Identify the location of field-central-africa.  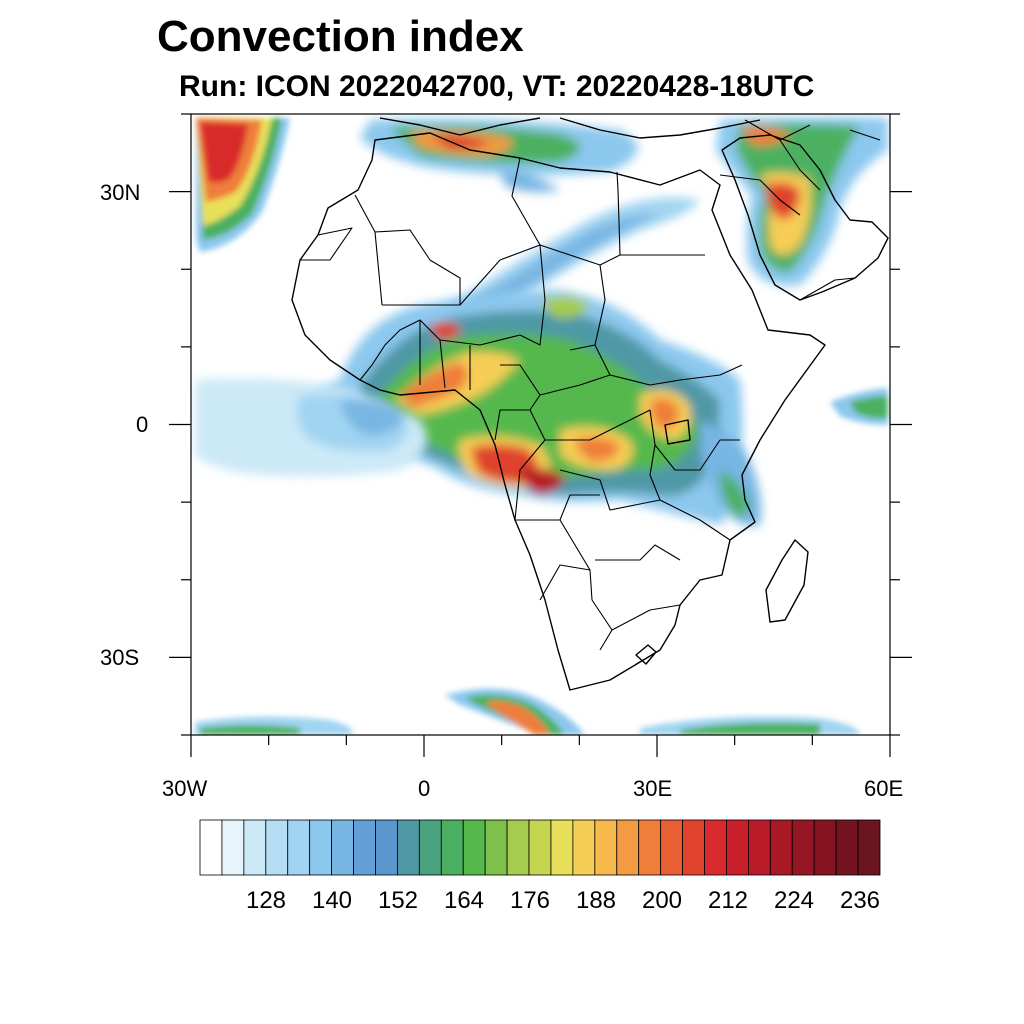
(521, 407).